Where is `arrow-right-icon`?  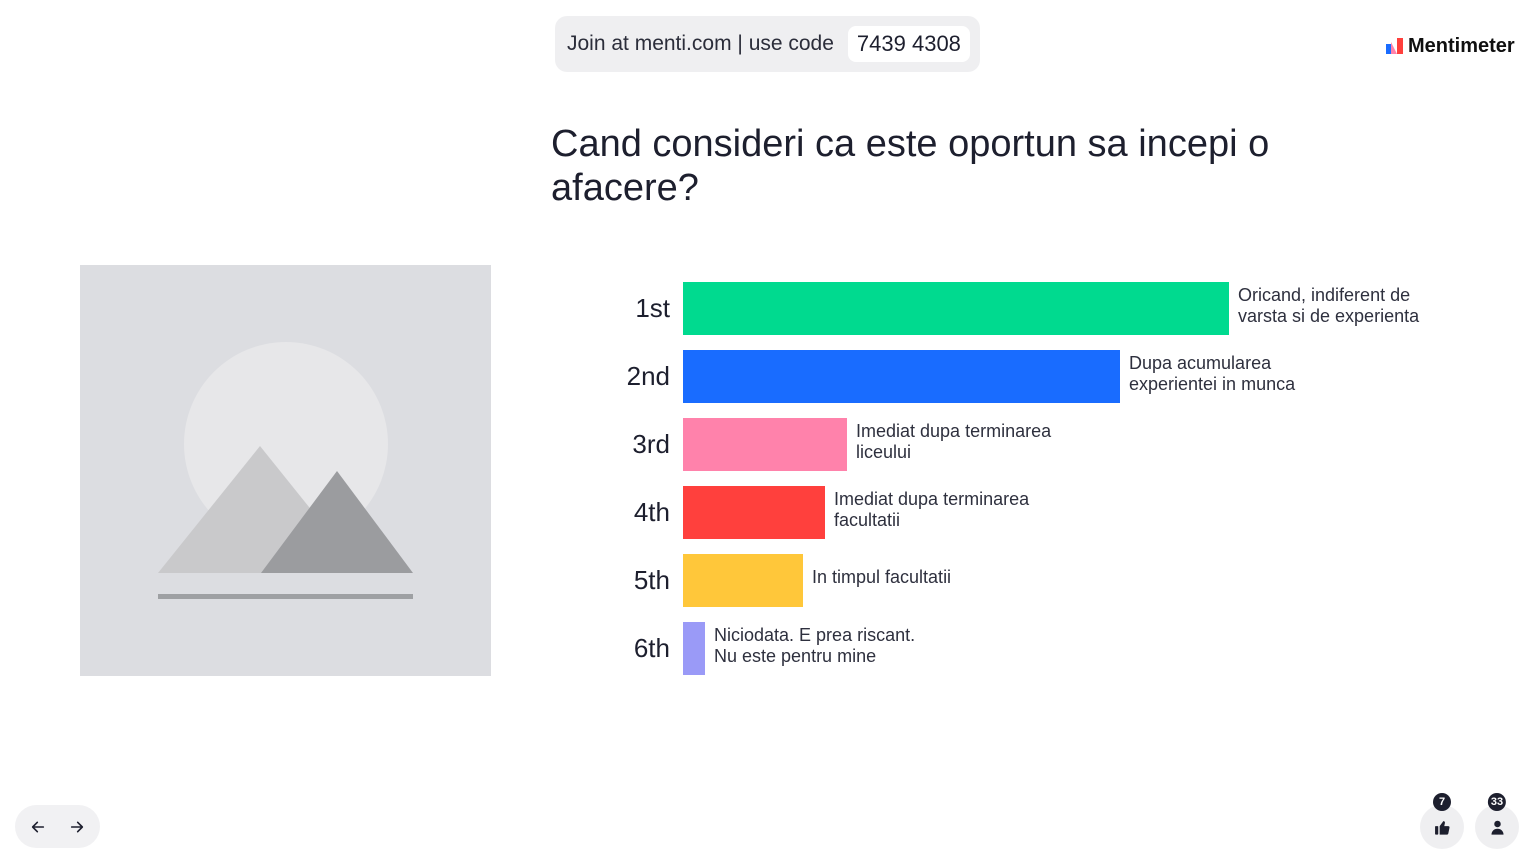 arrow-right-icon is located at coordinates (77, 826).